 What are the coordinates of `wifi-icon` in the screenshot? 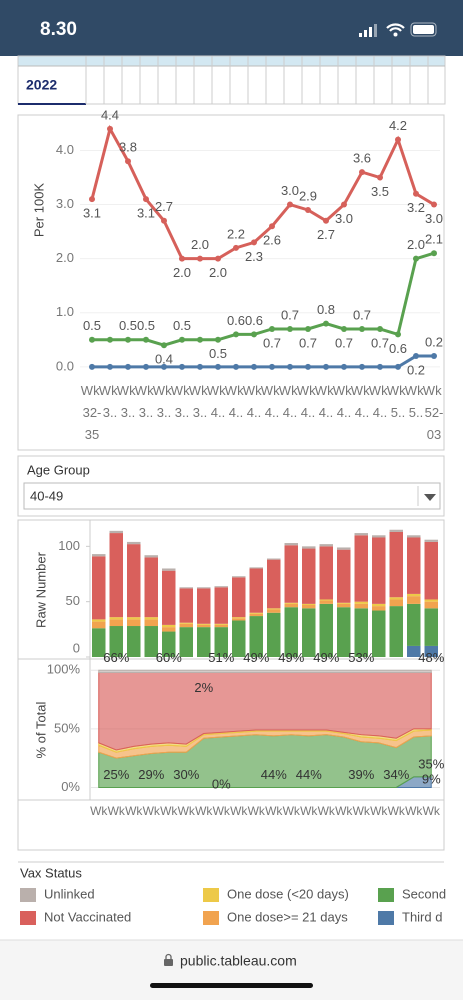 It's located at (395, 27).